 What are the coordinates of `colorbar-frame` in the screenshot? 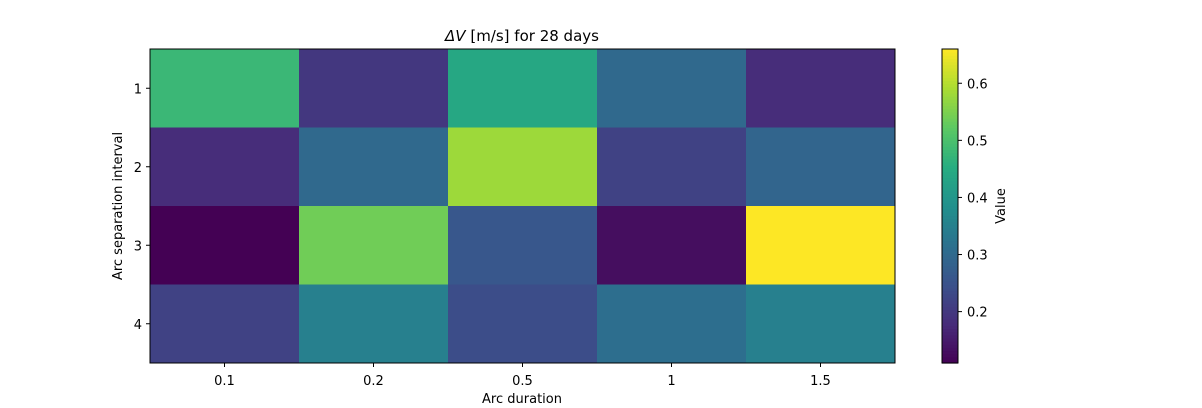 It's located at (950, 206).